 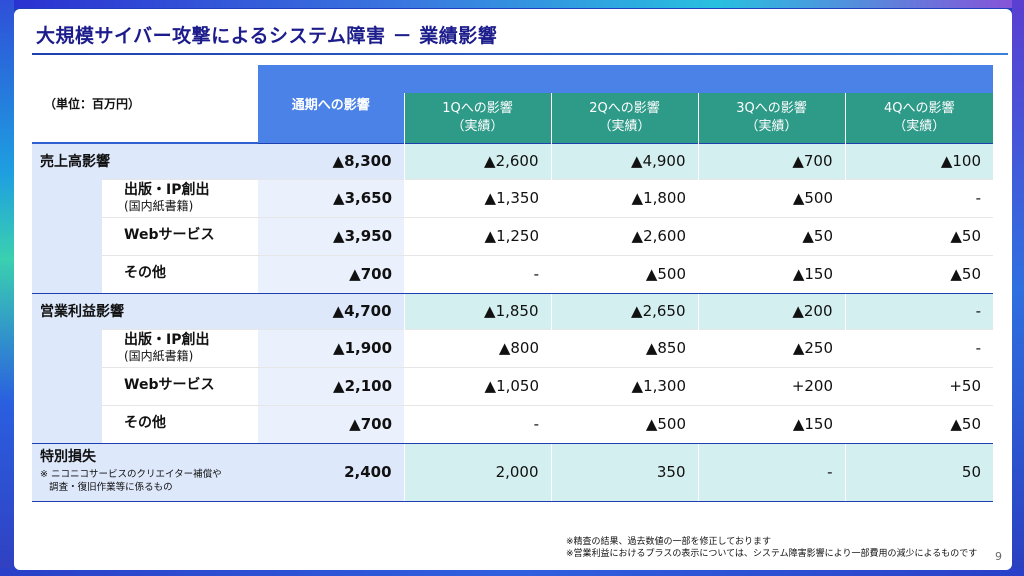 I want to click on sales-impact-fy: ▲8,300, so click(x=331, y=160).